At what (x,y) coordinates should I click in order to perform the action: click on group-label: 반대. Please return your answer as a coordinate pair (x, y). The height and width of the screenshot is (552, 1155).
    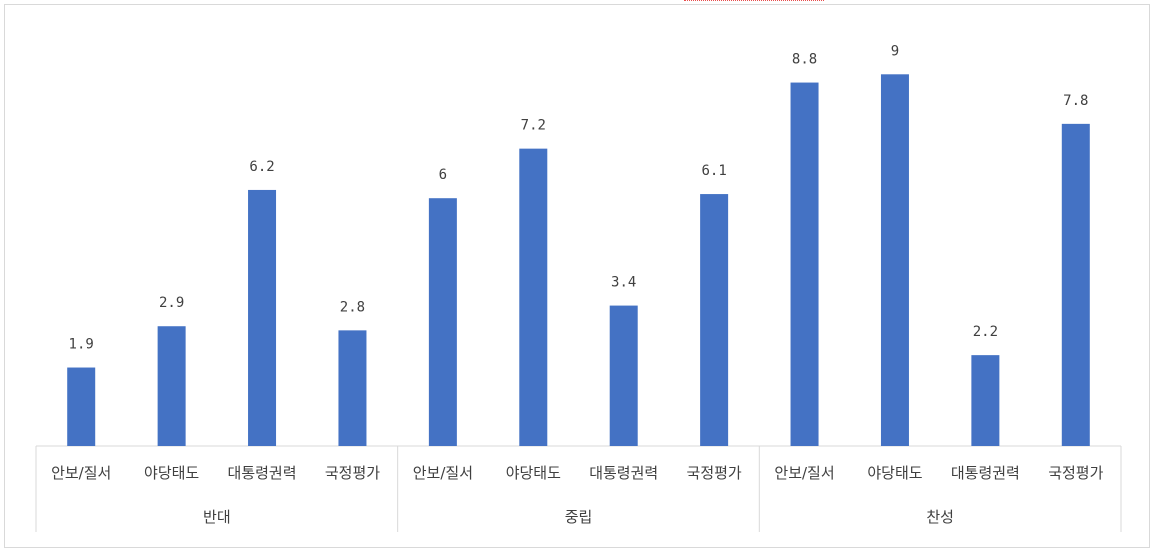
    Looking at the image, I should click on (217, 517).